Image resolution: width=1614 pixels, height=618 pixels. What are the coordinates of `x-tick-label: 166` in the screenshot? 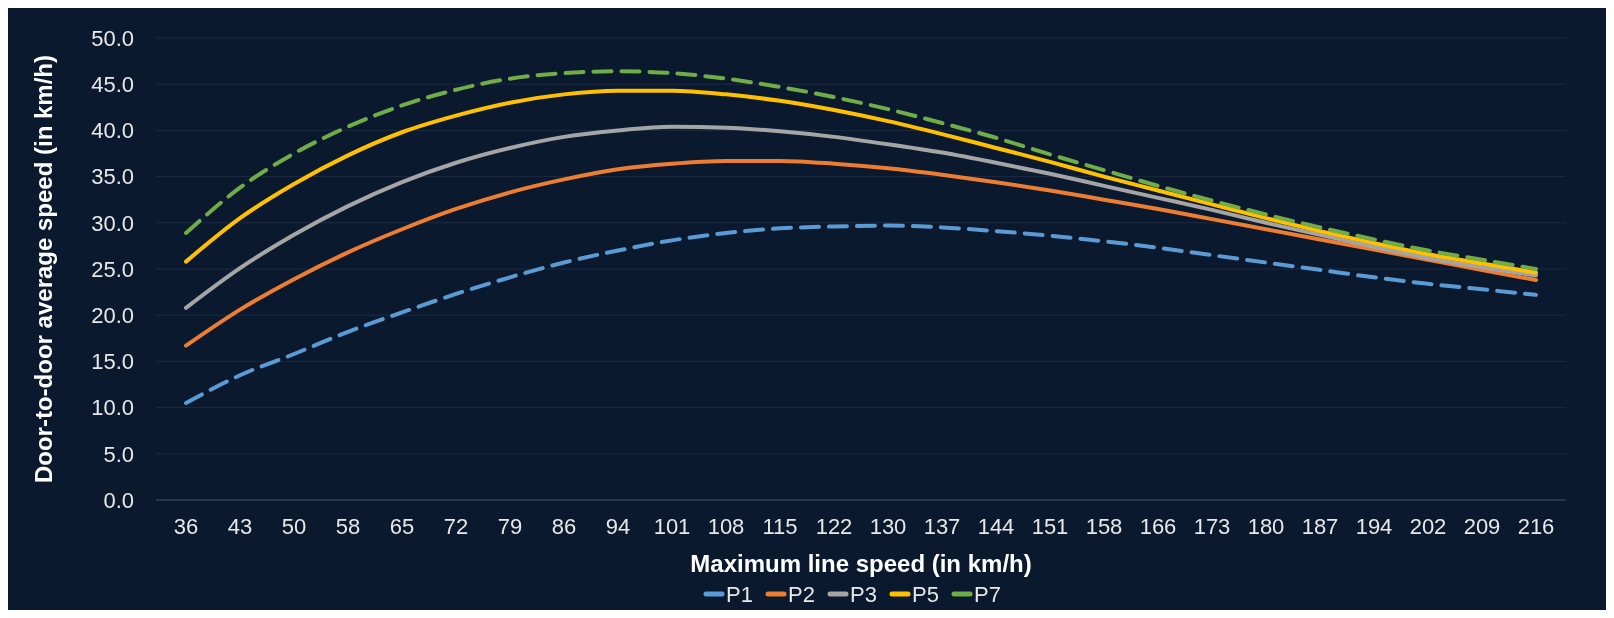 It's located at (1158, 526).